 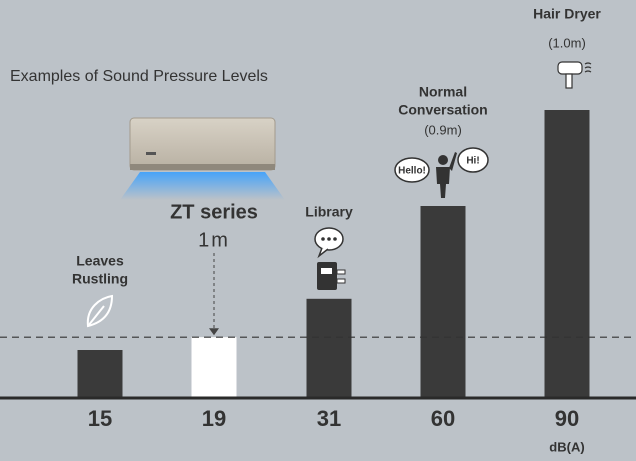 I want to click on category-label: Normal, so click(x=443, y=92).